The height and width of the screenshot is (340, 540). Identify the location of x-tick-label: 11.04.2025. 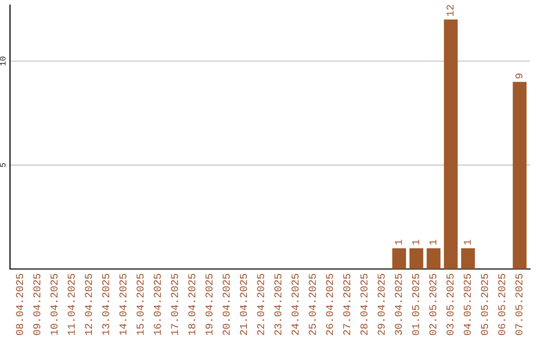
(71, 304).